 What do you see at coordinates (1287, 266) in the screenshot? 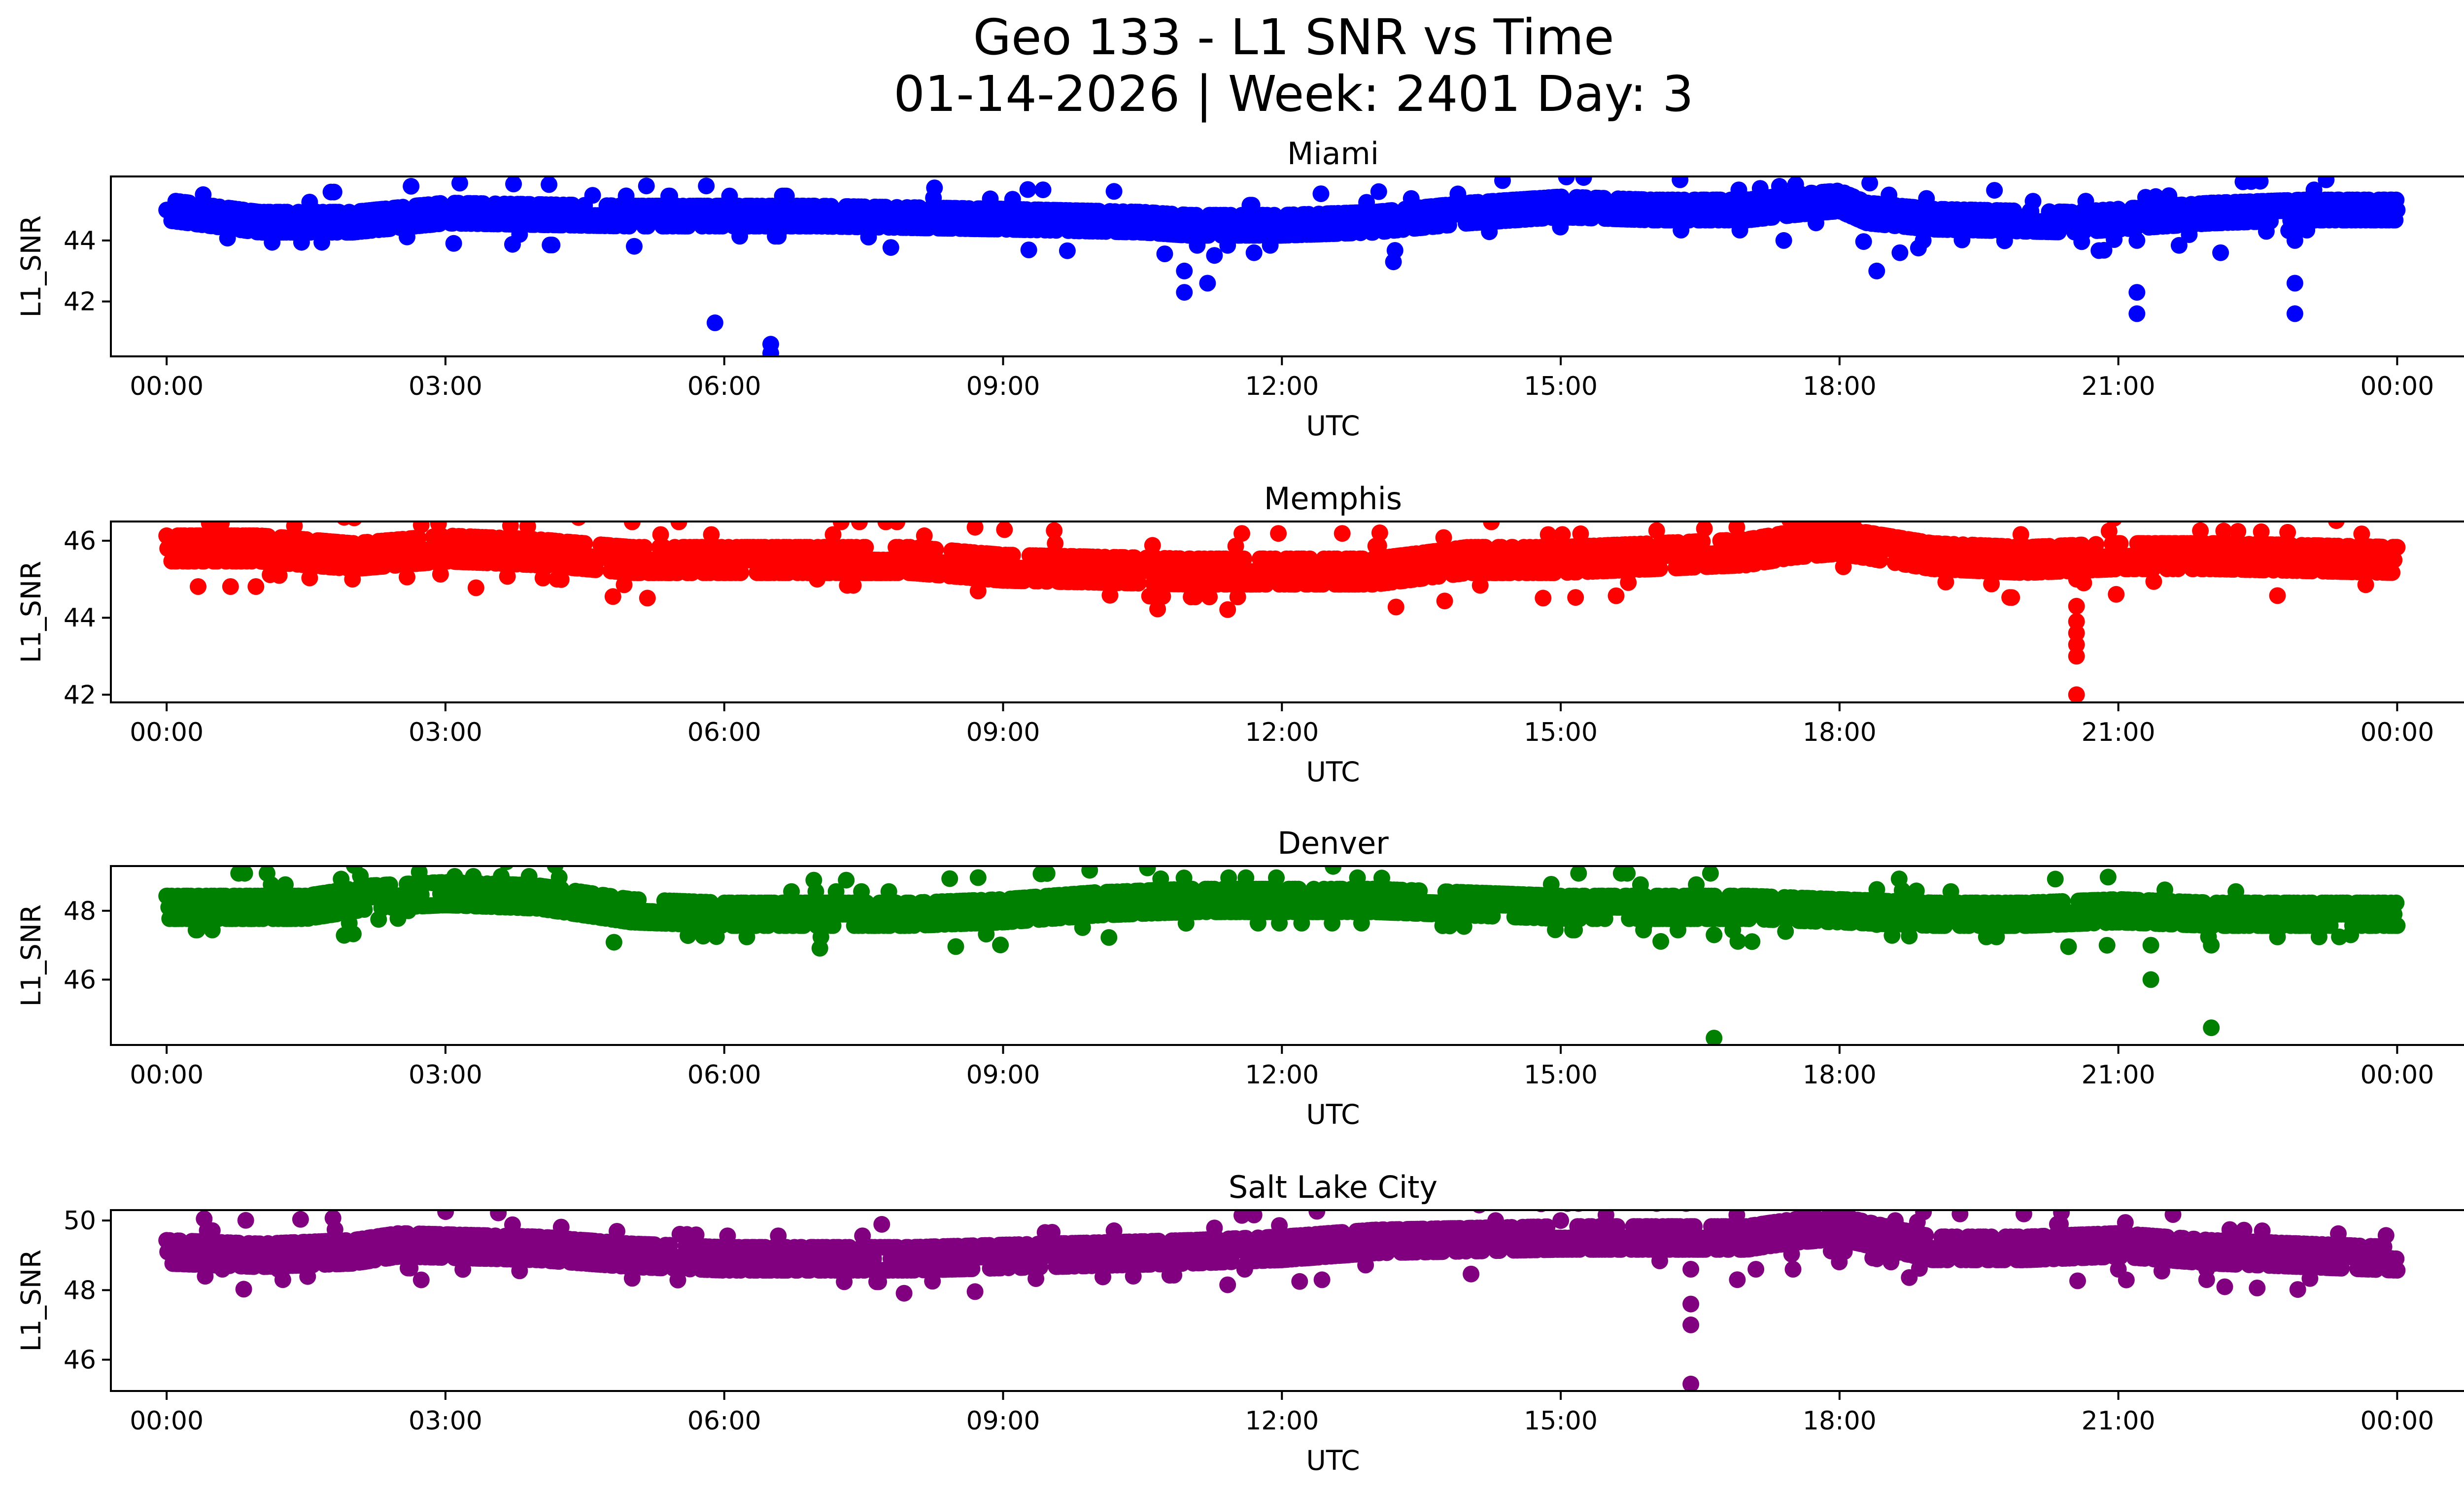
I see `panel-frame-miami` at bounding box center [1287, 266].